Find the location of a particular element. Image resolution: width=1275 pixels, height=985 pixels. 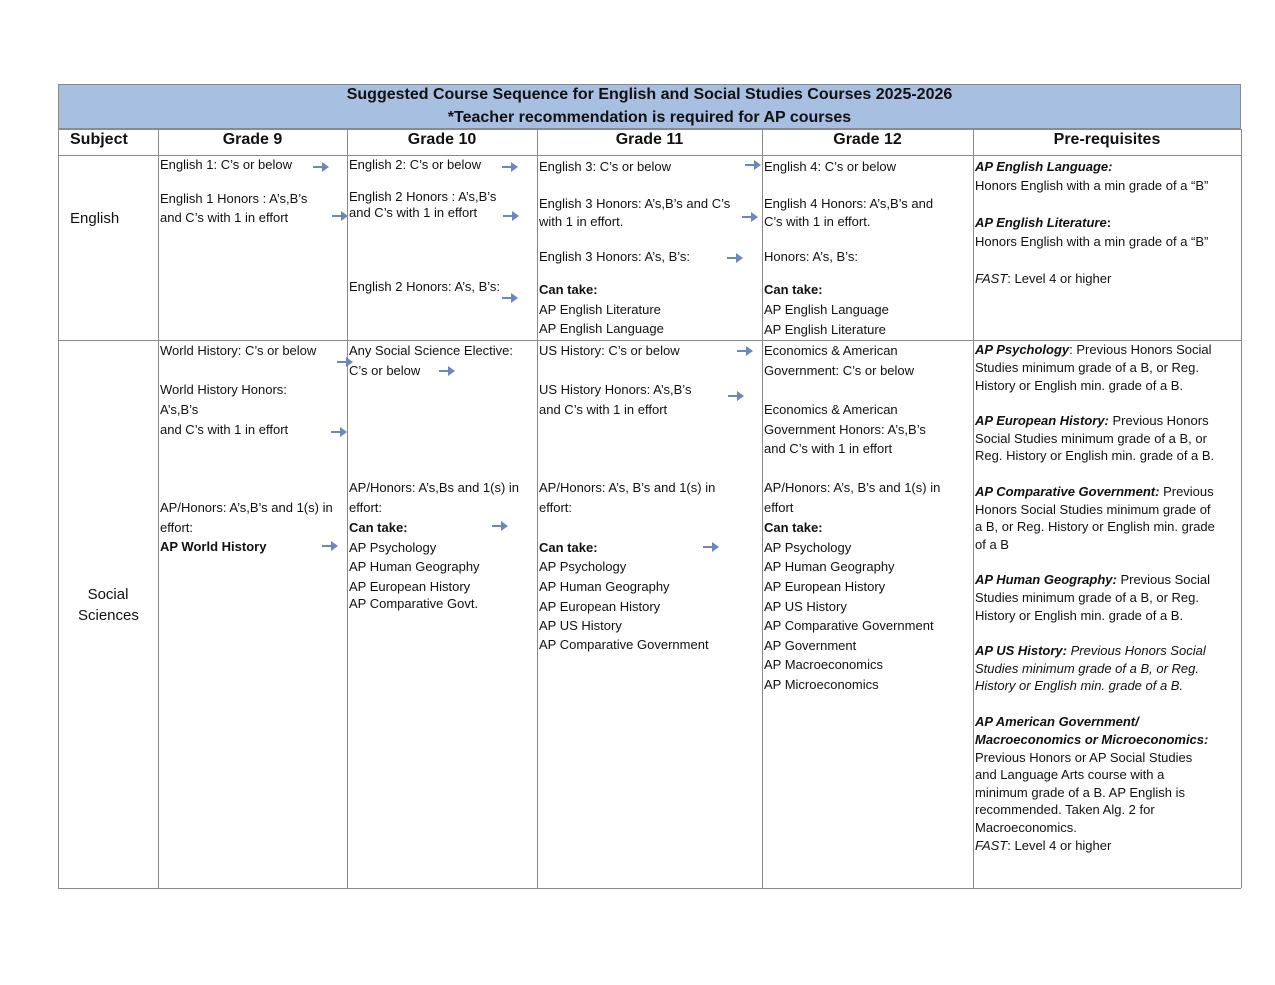

prerequisite-text: Previous Honors Social is located at coordinates (1136, 650).